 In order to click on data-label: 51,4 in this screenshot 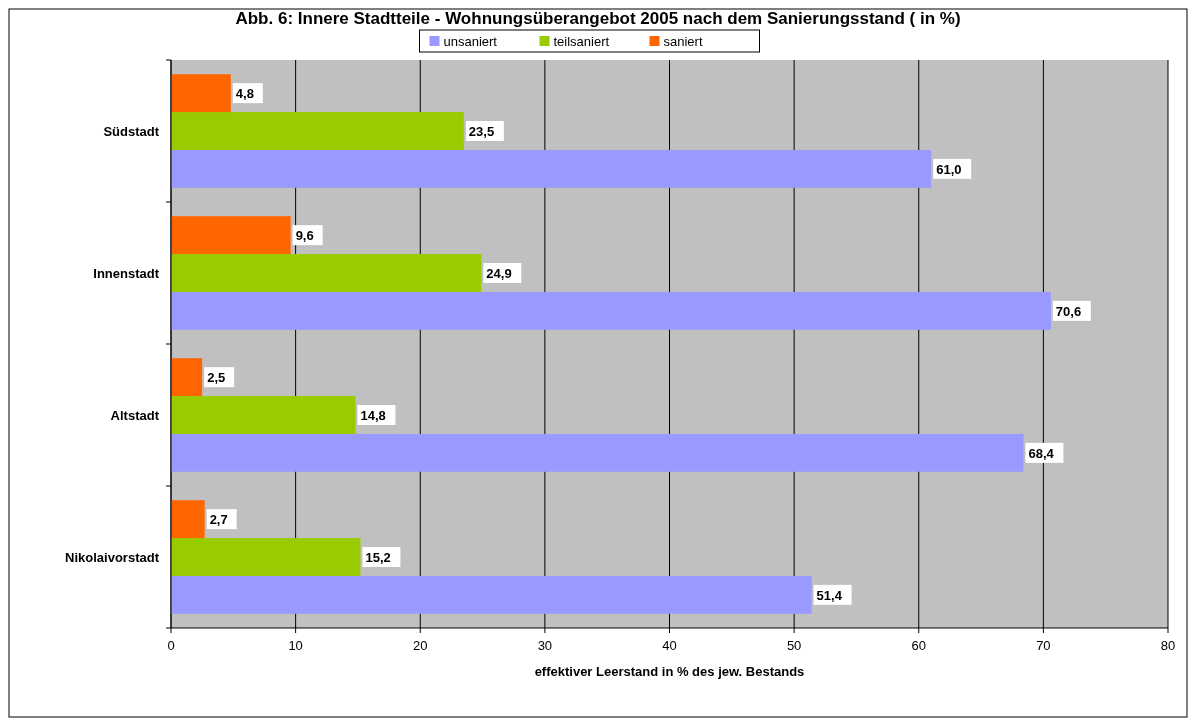, I will do `click(829, 595)`.